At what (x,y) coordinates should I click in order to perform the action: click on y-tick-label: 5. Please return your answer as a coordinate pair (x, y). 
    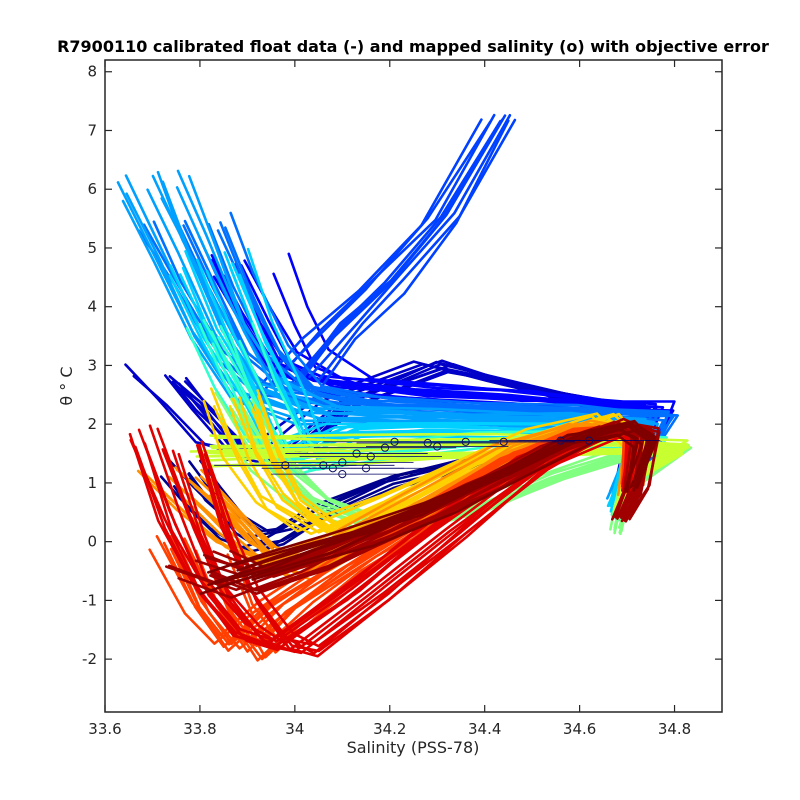
    Looking at the image, I should click on (92, 248).